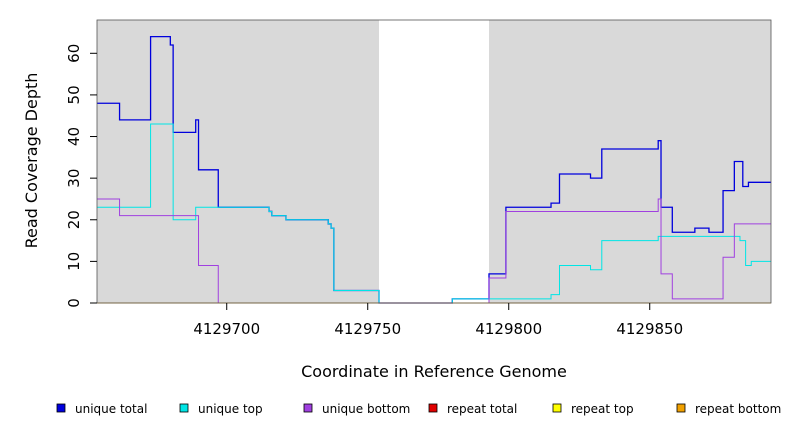 The image size is (792, 432). Describe the element at coordinates (230, 409) in the screenshot. I see `legend-label: unique top` at that location.